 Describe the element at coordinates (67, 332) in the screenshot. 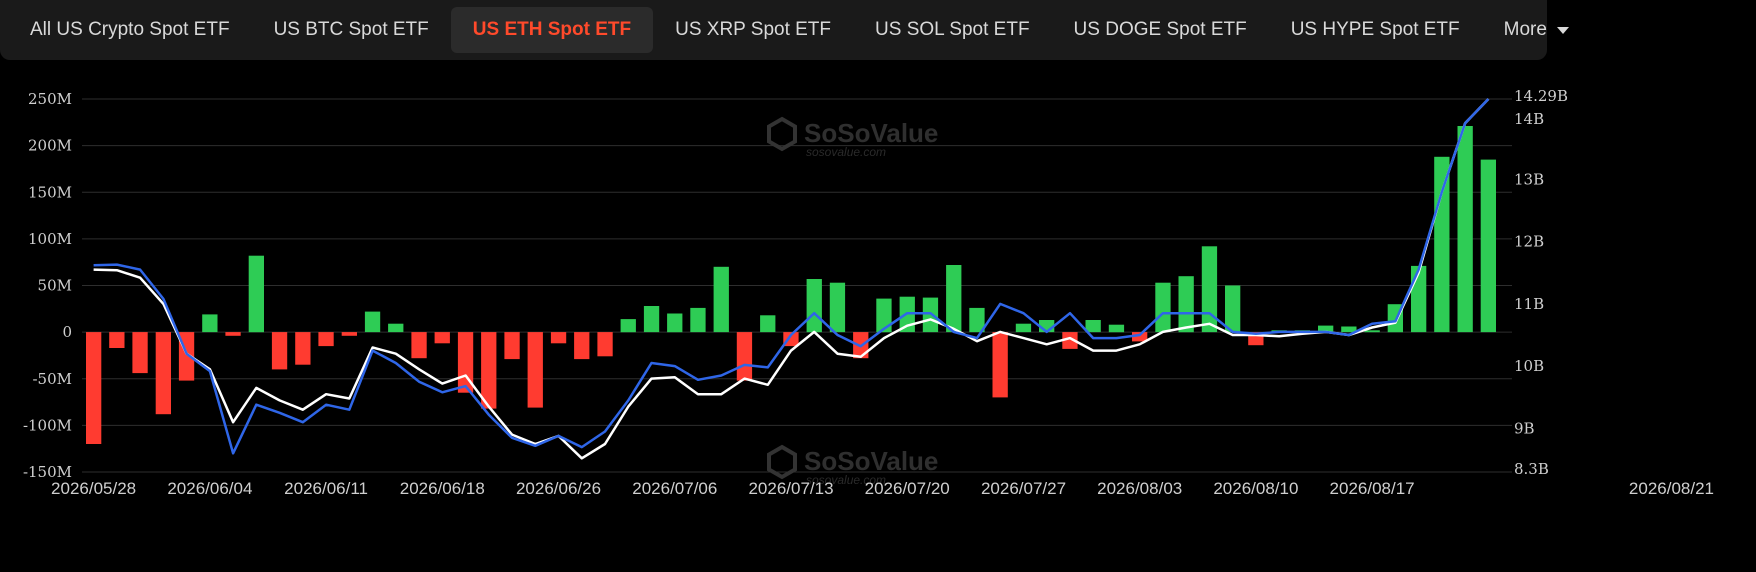

I see `left-axis-tick-label: 0` at that location.